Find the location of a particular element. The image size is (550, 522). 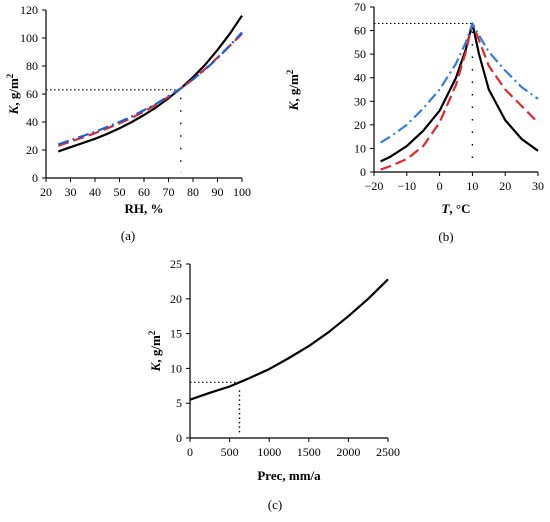

x-tick-label: 60 is located at coordinates (144, 192).